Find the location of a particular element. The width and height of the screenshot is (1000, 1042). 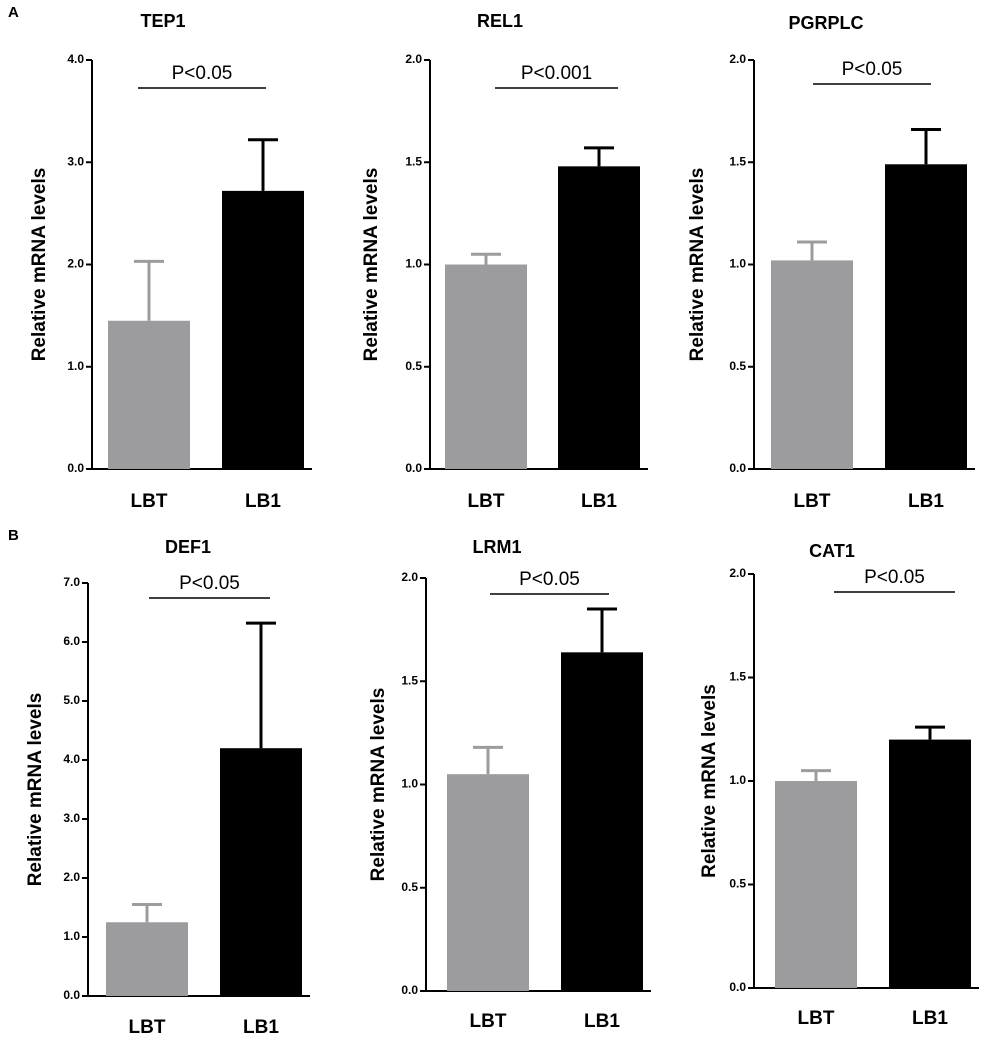

def1-xtick-label-lb1: LB1 is located at coordinates (261, 1027).